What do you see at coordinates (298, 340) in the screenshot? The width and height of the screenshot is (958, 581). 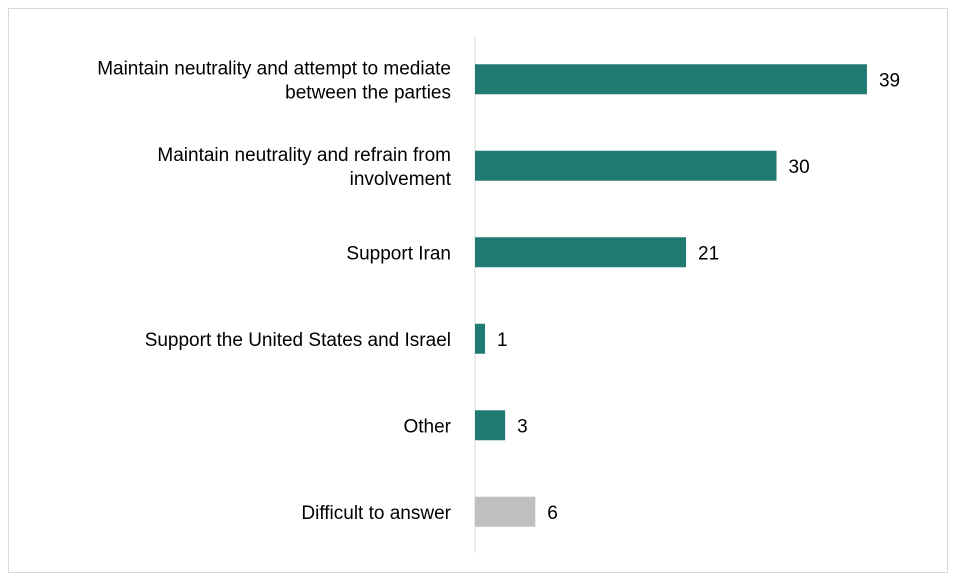 I see `category-label-4: Support the United States and Israel` at bounding box center [298, 340].